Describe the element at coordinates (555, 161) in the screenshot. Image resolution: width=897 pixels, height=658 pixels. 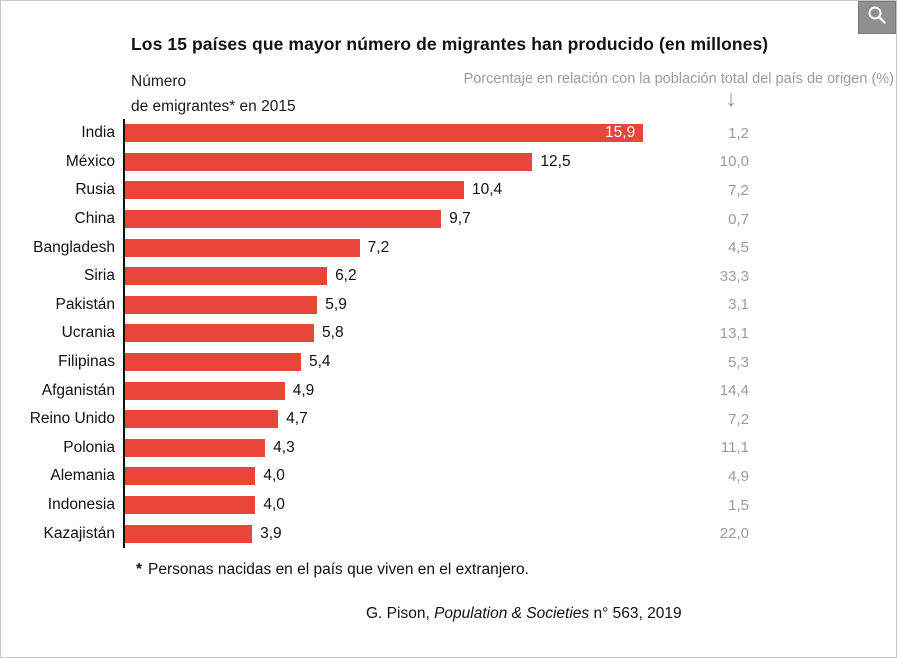
I see `value-label: 12,5` at that location.